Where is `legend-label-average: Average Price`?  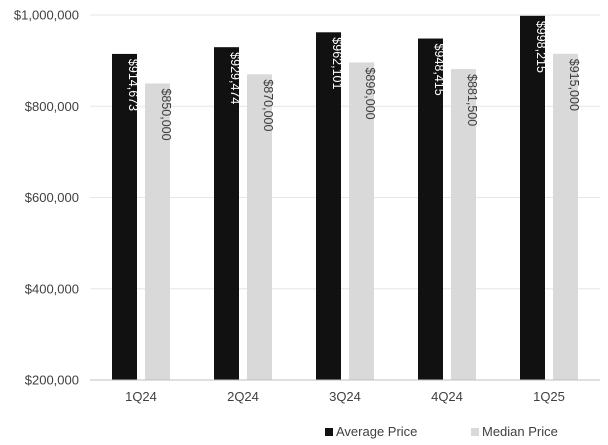
legend-label-average: Average Price is located at coordinates (376, 431).